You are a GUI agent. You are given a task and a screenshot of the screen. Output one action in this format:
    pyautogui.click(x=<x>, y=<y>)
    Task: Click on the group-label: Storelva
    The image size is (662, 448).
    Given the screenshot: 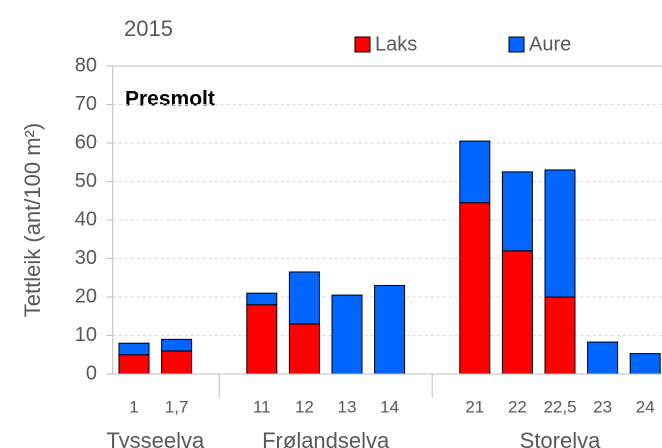 What is the action you would take?
    pyautogui.click(x=560, y=438)
    